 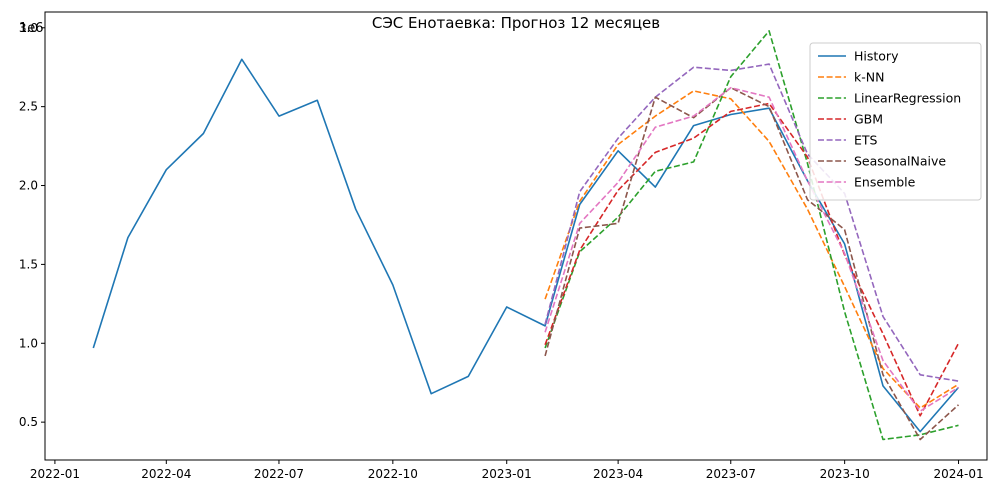 I want to click on legend-label: k-NN, so click(x=869, y=77).